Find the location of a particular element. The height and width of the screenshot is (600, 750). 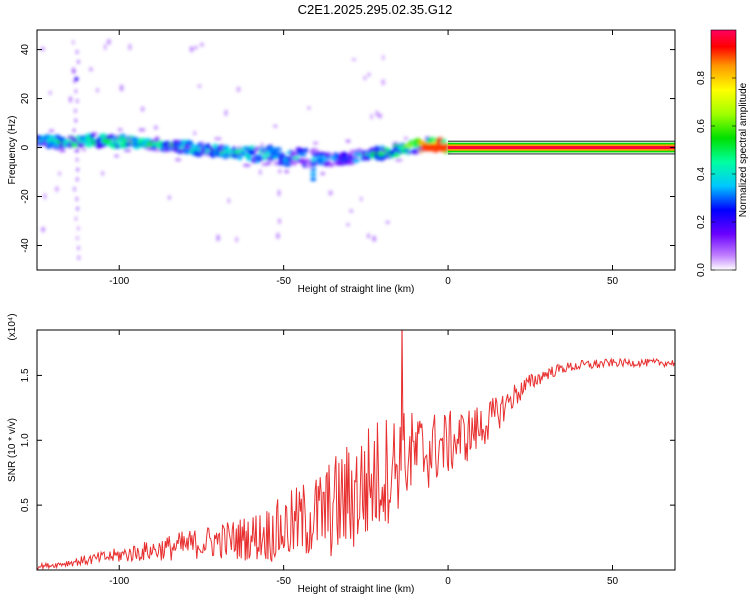

snr-x-axis-label: Height of straight line (km) is located at coordinates (356, 589).